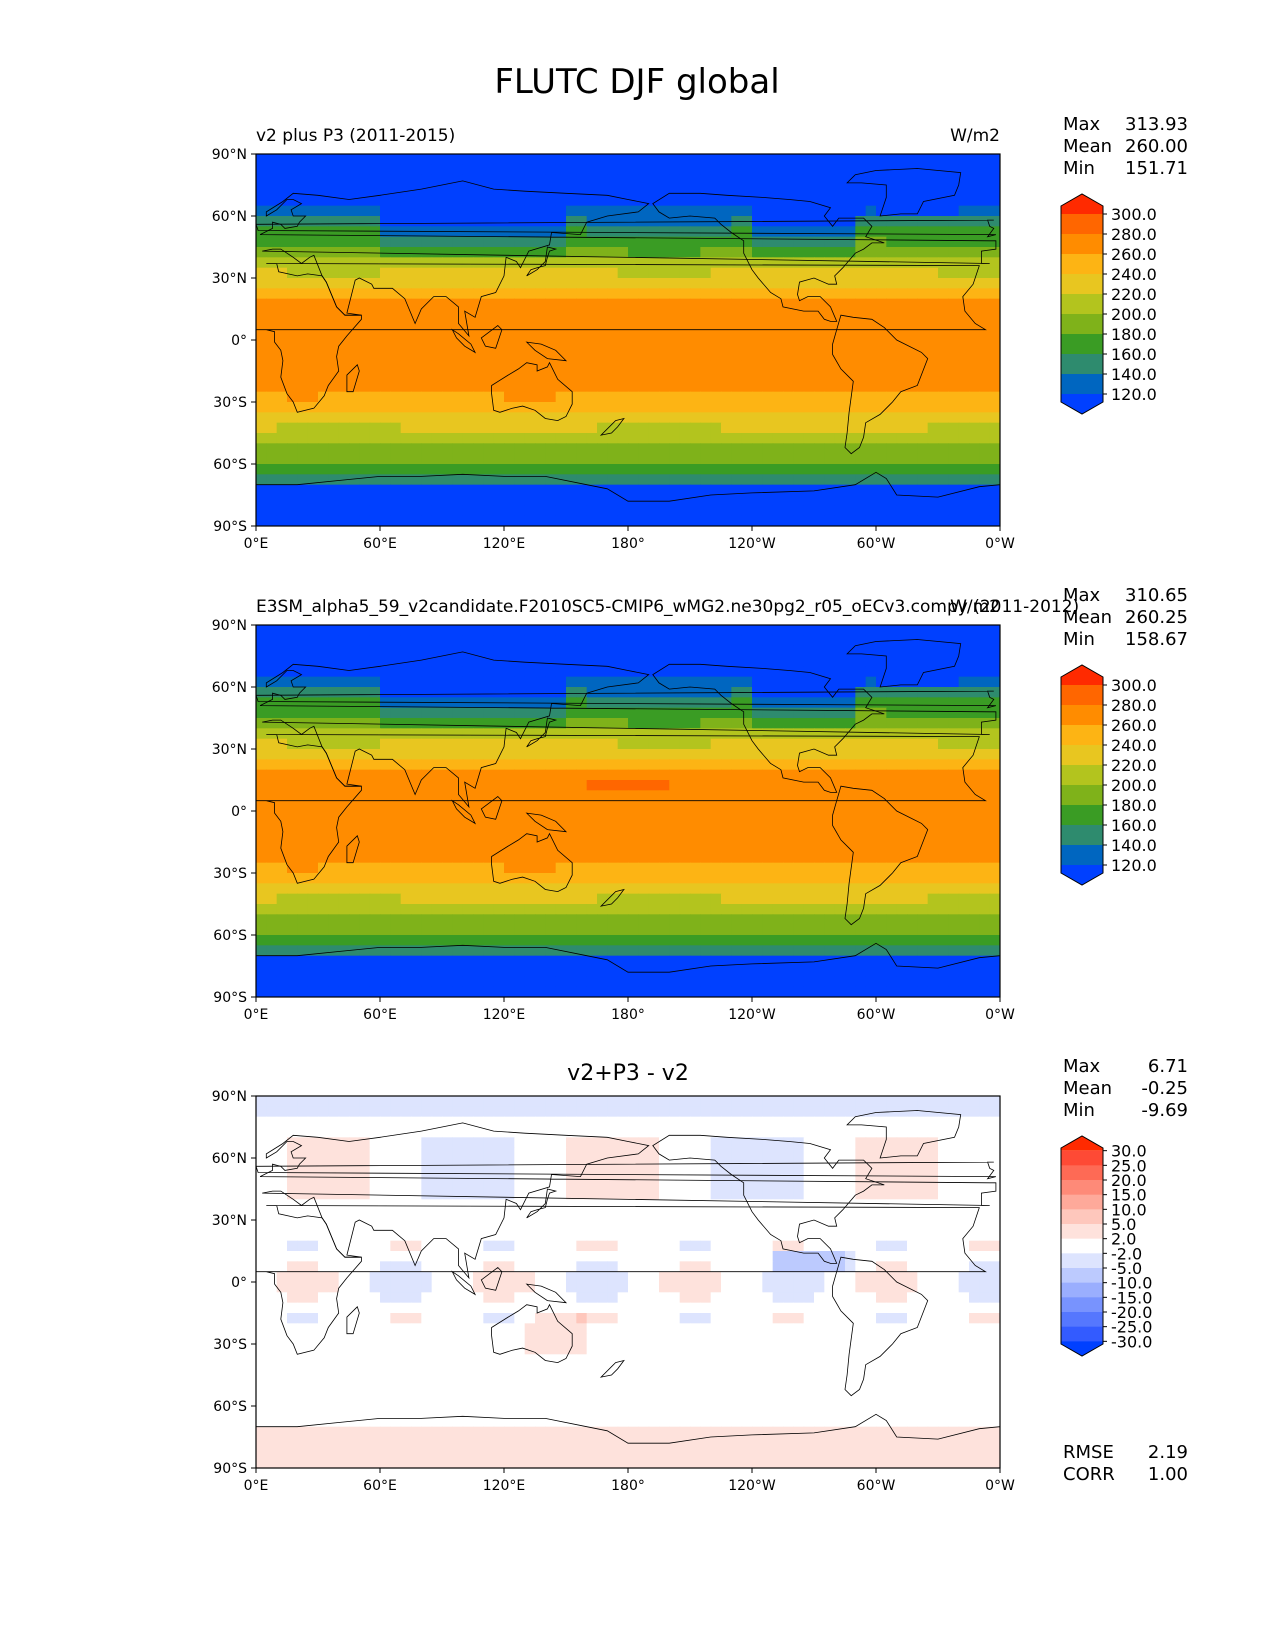 The image size is (1275, 1650). Describe the element at coordinates (1134, 274) in the screenshot. I see `colorbar-label: 240.0` at that location.